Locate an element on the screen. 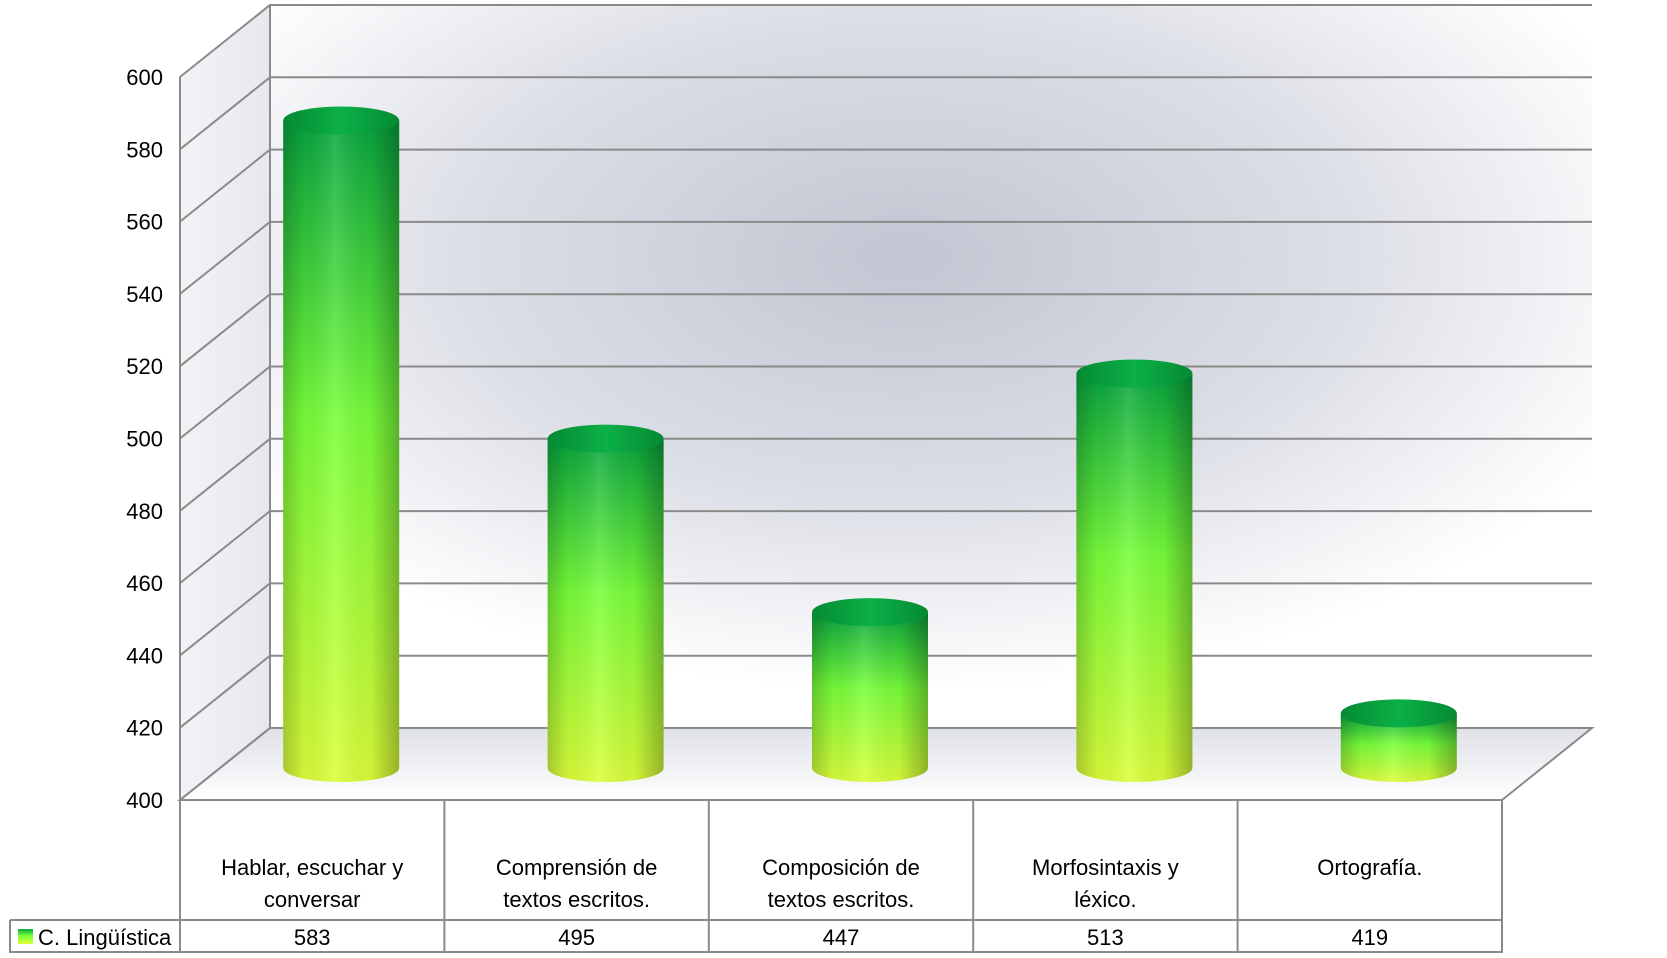 The image size is (1667, 958). y-tick-label: 460 is located at coordinates (144, 583).